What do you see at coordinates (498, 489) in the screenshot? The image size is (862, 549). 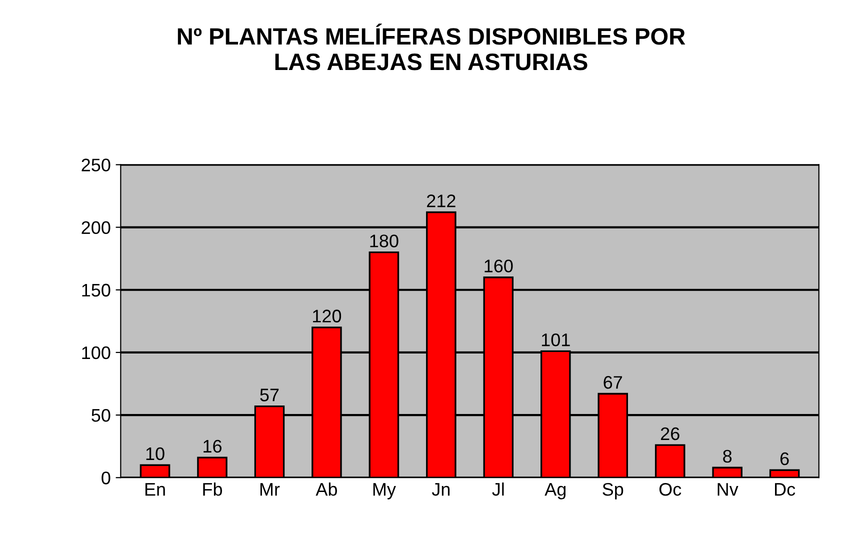 I see `x-tick-label: Jl` at bounding box center [498, 489].